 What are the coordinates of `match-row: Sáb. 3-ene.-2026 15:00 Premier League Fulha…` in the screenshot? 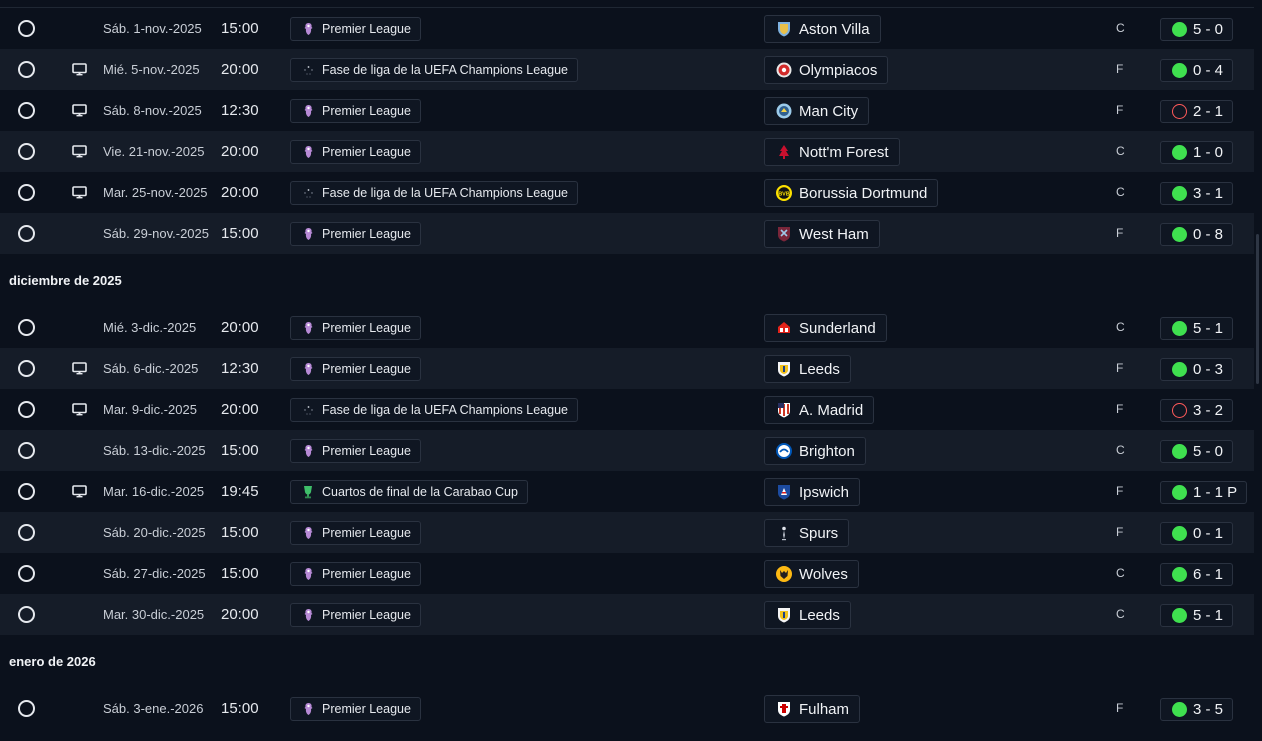 It's located at (627, 708).